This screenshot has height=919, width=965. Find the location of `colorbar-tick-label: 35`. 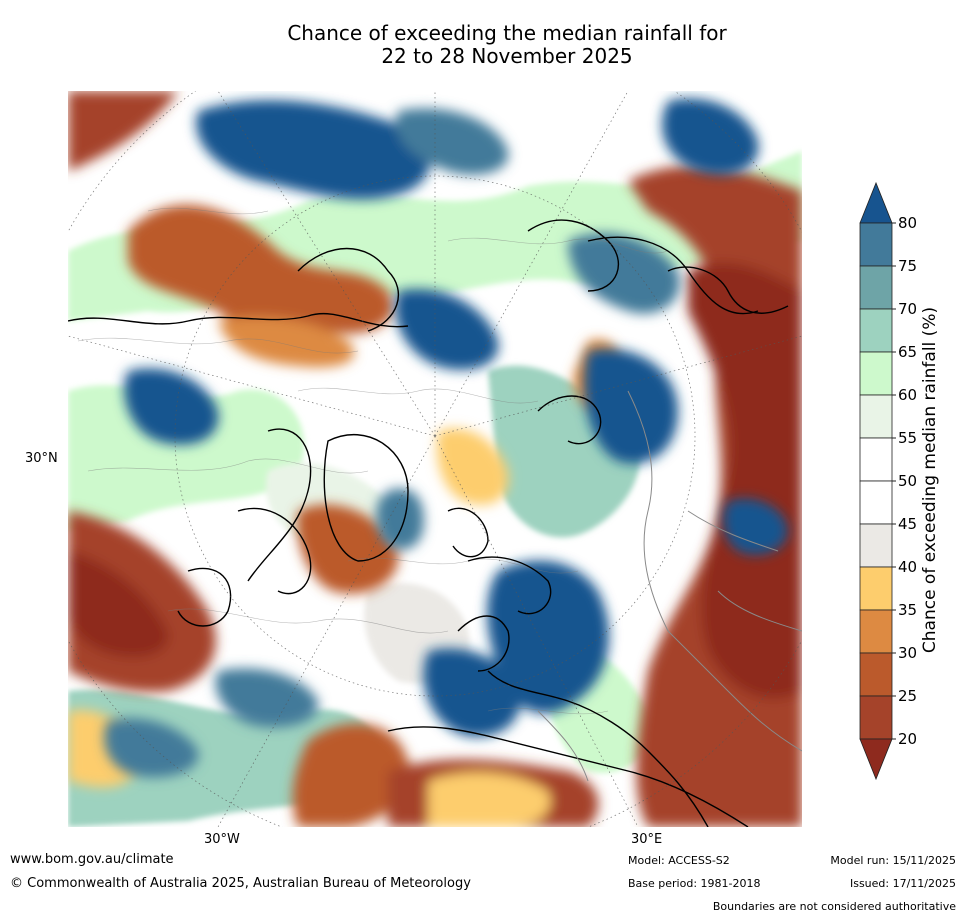

colorbar-tick-label: 35 is located at coordinates (907, 610).